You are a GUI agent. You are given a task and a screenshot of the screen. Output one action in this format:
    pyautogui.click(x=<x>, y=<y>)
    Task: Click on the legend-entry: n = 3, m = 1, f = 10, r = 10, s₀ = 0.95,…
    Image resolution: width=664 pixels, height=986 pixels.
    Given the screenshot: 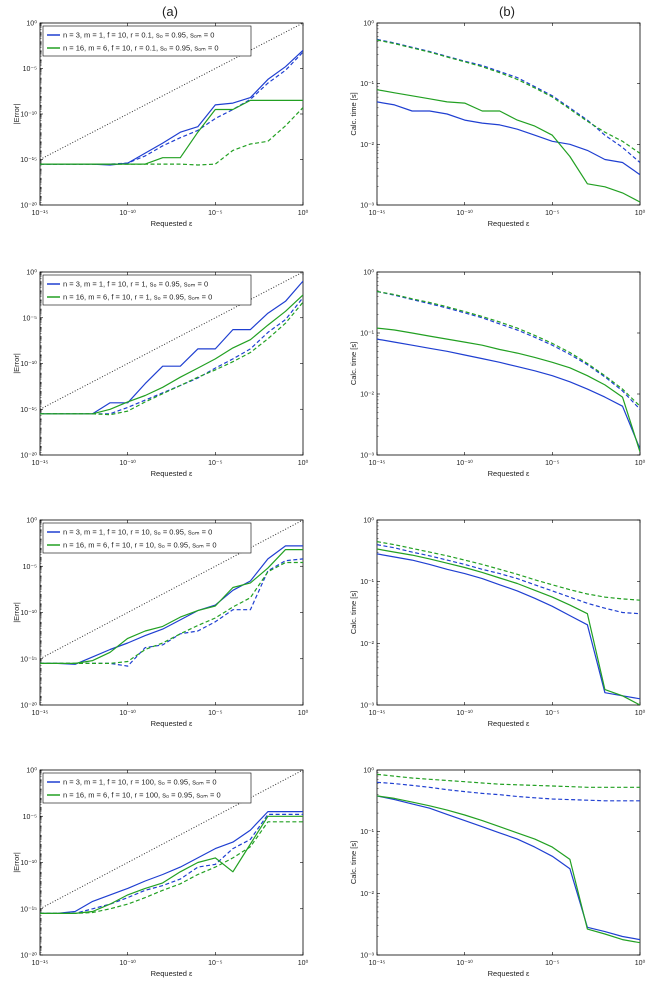 What is the action you would take?
    pyautogui.click(x=137, y=532)
    